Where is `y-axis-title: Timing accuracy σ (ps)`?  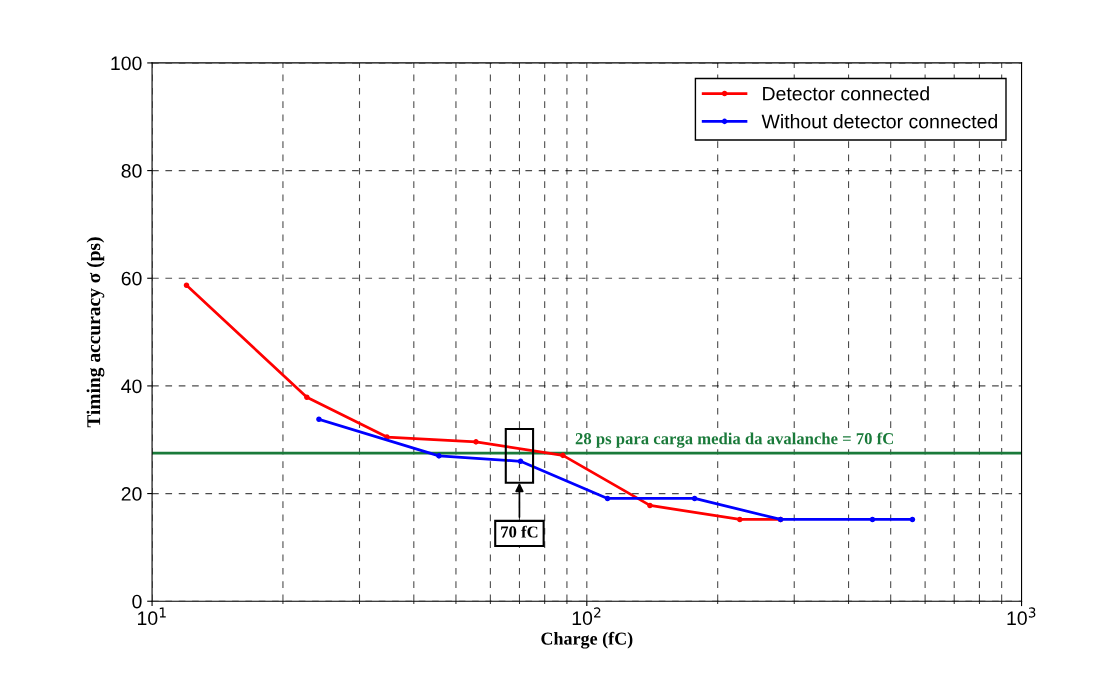 y-axis-title: Timing accuracy σ (ps) is located at coordinates (95, 332).